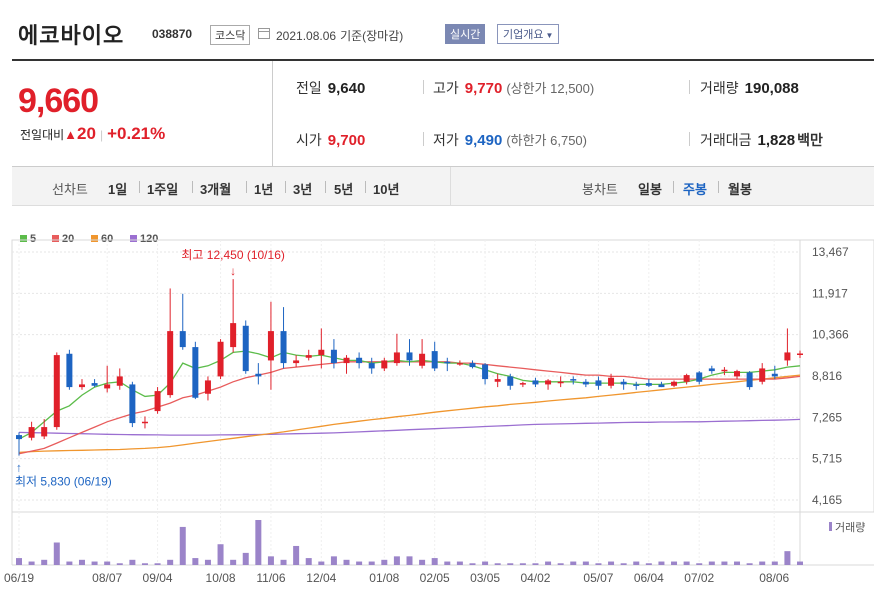 The height and width of the screenshot is (594, 874). Describe the element at coordinates (163, 189) in the screenshot. I see `period-1w: 1주일` at that location.